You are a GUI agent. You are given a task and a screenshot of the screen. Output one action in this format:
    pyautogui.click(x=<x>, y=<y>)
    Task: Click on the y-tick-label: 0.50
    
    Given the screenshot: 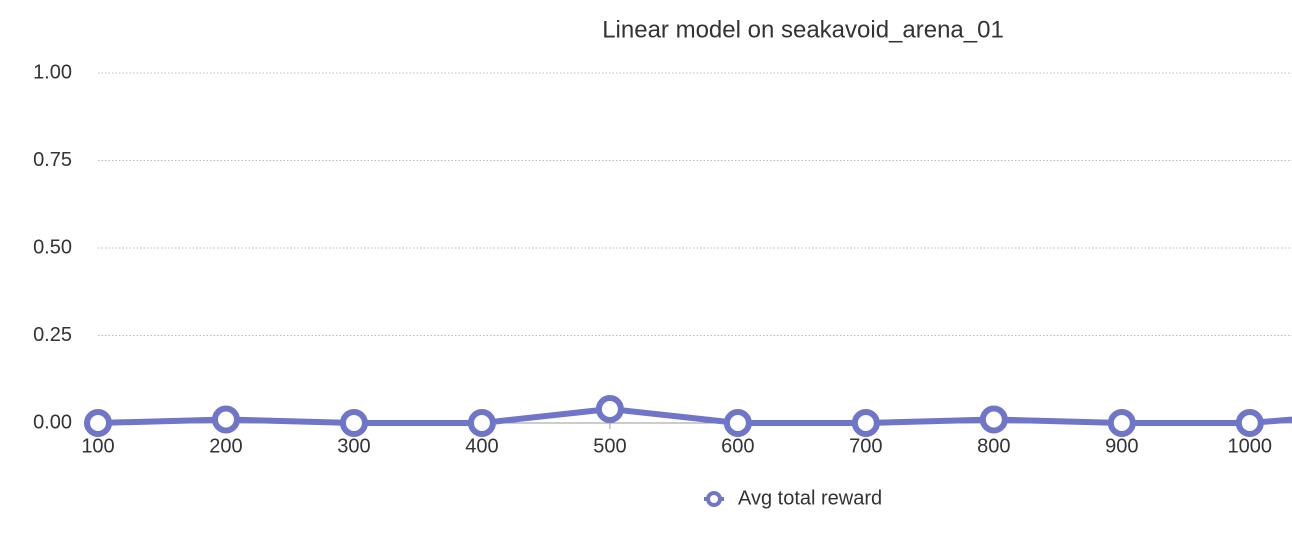 What is the action you would take?
    pyautogui.click(x=52, y=247)
    